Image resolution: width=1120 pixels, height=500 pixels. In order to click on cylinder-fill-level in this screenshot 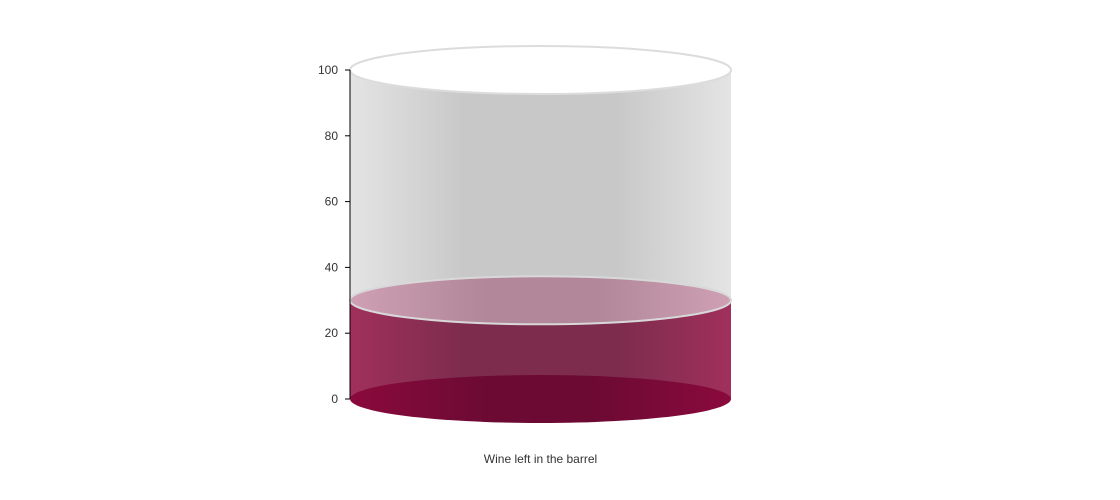, I will do `click(540, 300)`.